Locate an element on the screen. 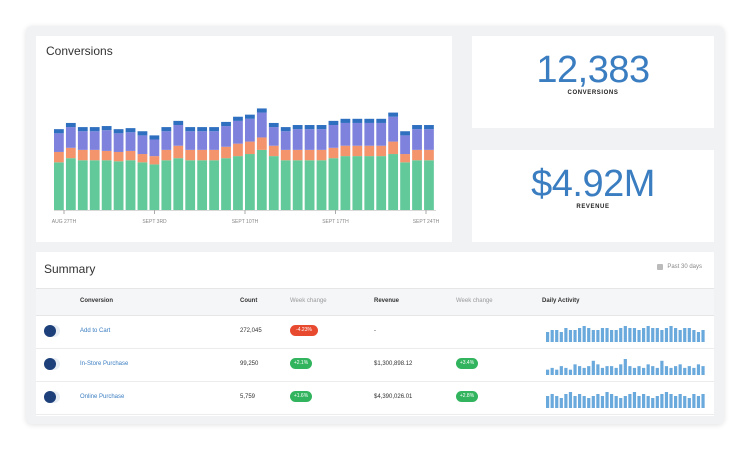  kpi-revenue-label: REVENUE is located at coordinates (593, 207).